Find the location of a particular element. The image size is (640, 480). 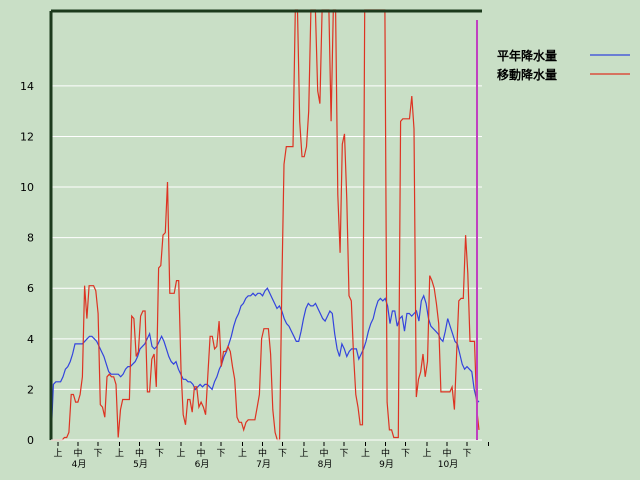

x-month-label: 6月 is located at coordinates (202, 464).